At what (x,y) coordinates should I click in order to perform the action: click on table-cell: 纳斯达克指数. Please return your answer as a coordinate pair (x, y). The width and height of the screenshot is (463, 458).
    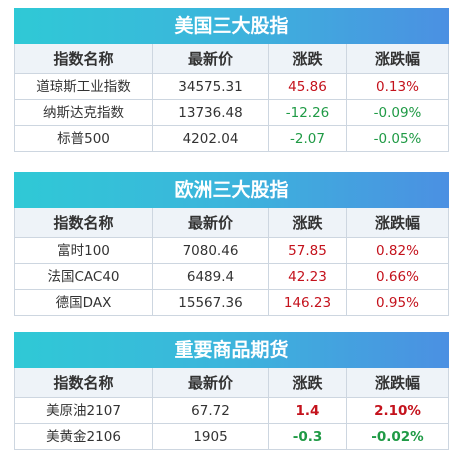
    Looking at the image, I should click on (83, 112).